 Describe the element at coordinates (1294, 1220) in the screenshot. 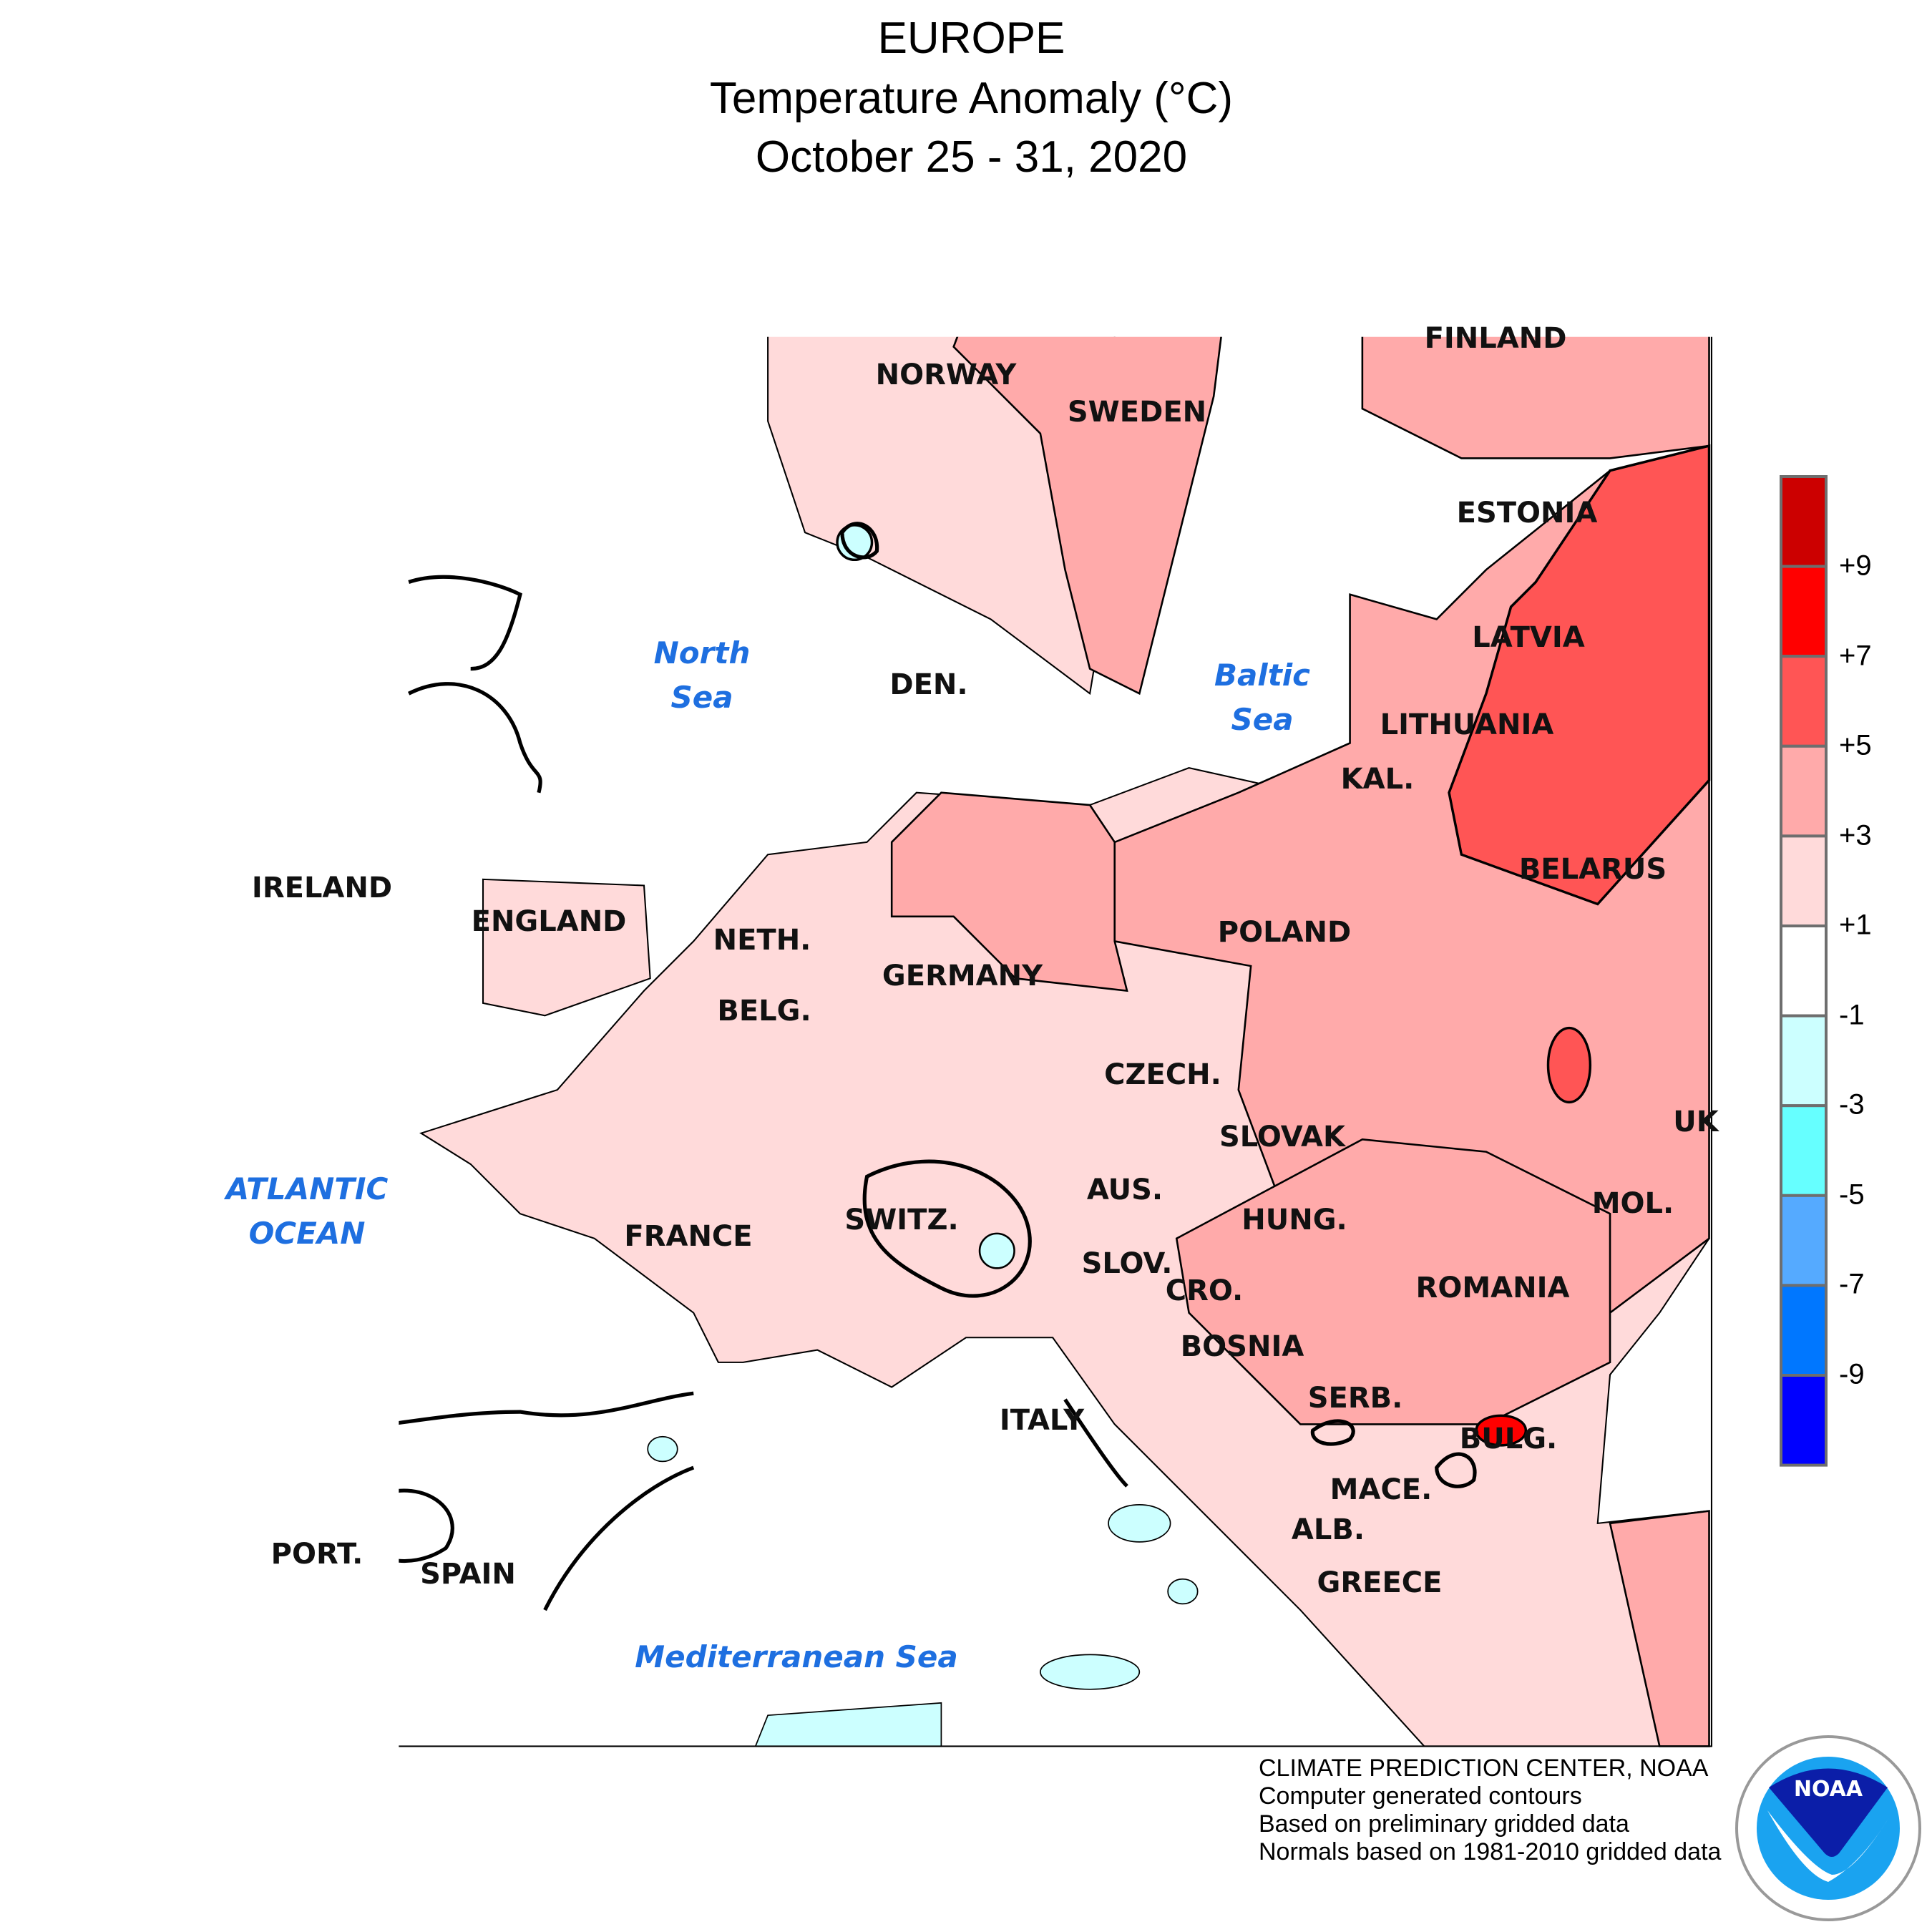

I see `label-hungary: HUNG.` at that location.